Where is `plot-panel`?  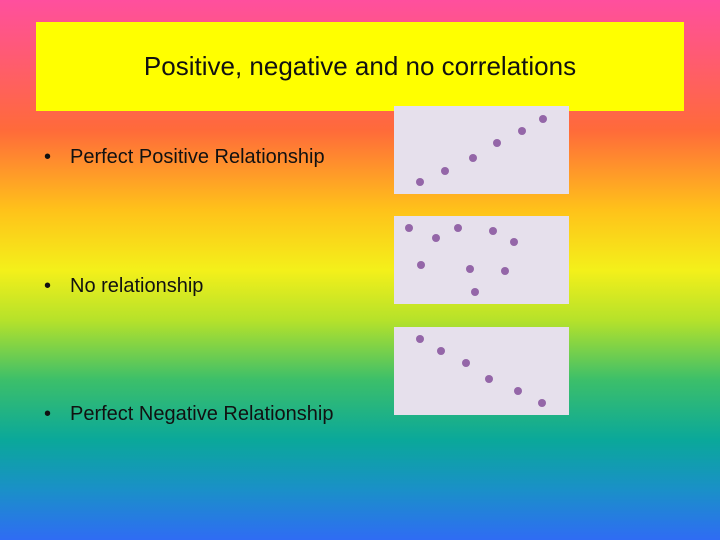 plot-panel is located at coordinates (481, 260).